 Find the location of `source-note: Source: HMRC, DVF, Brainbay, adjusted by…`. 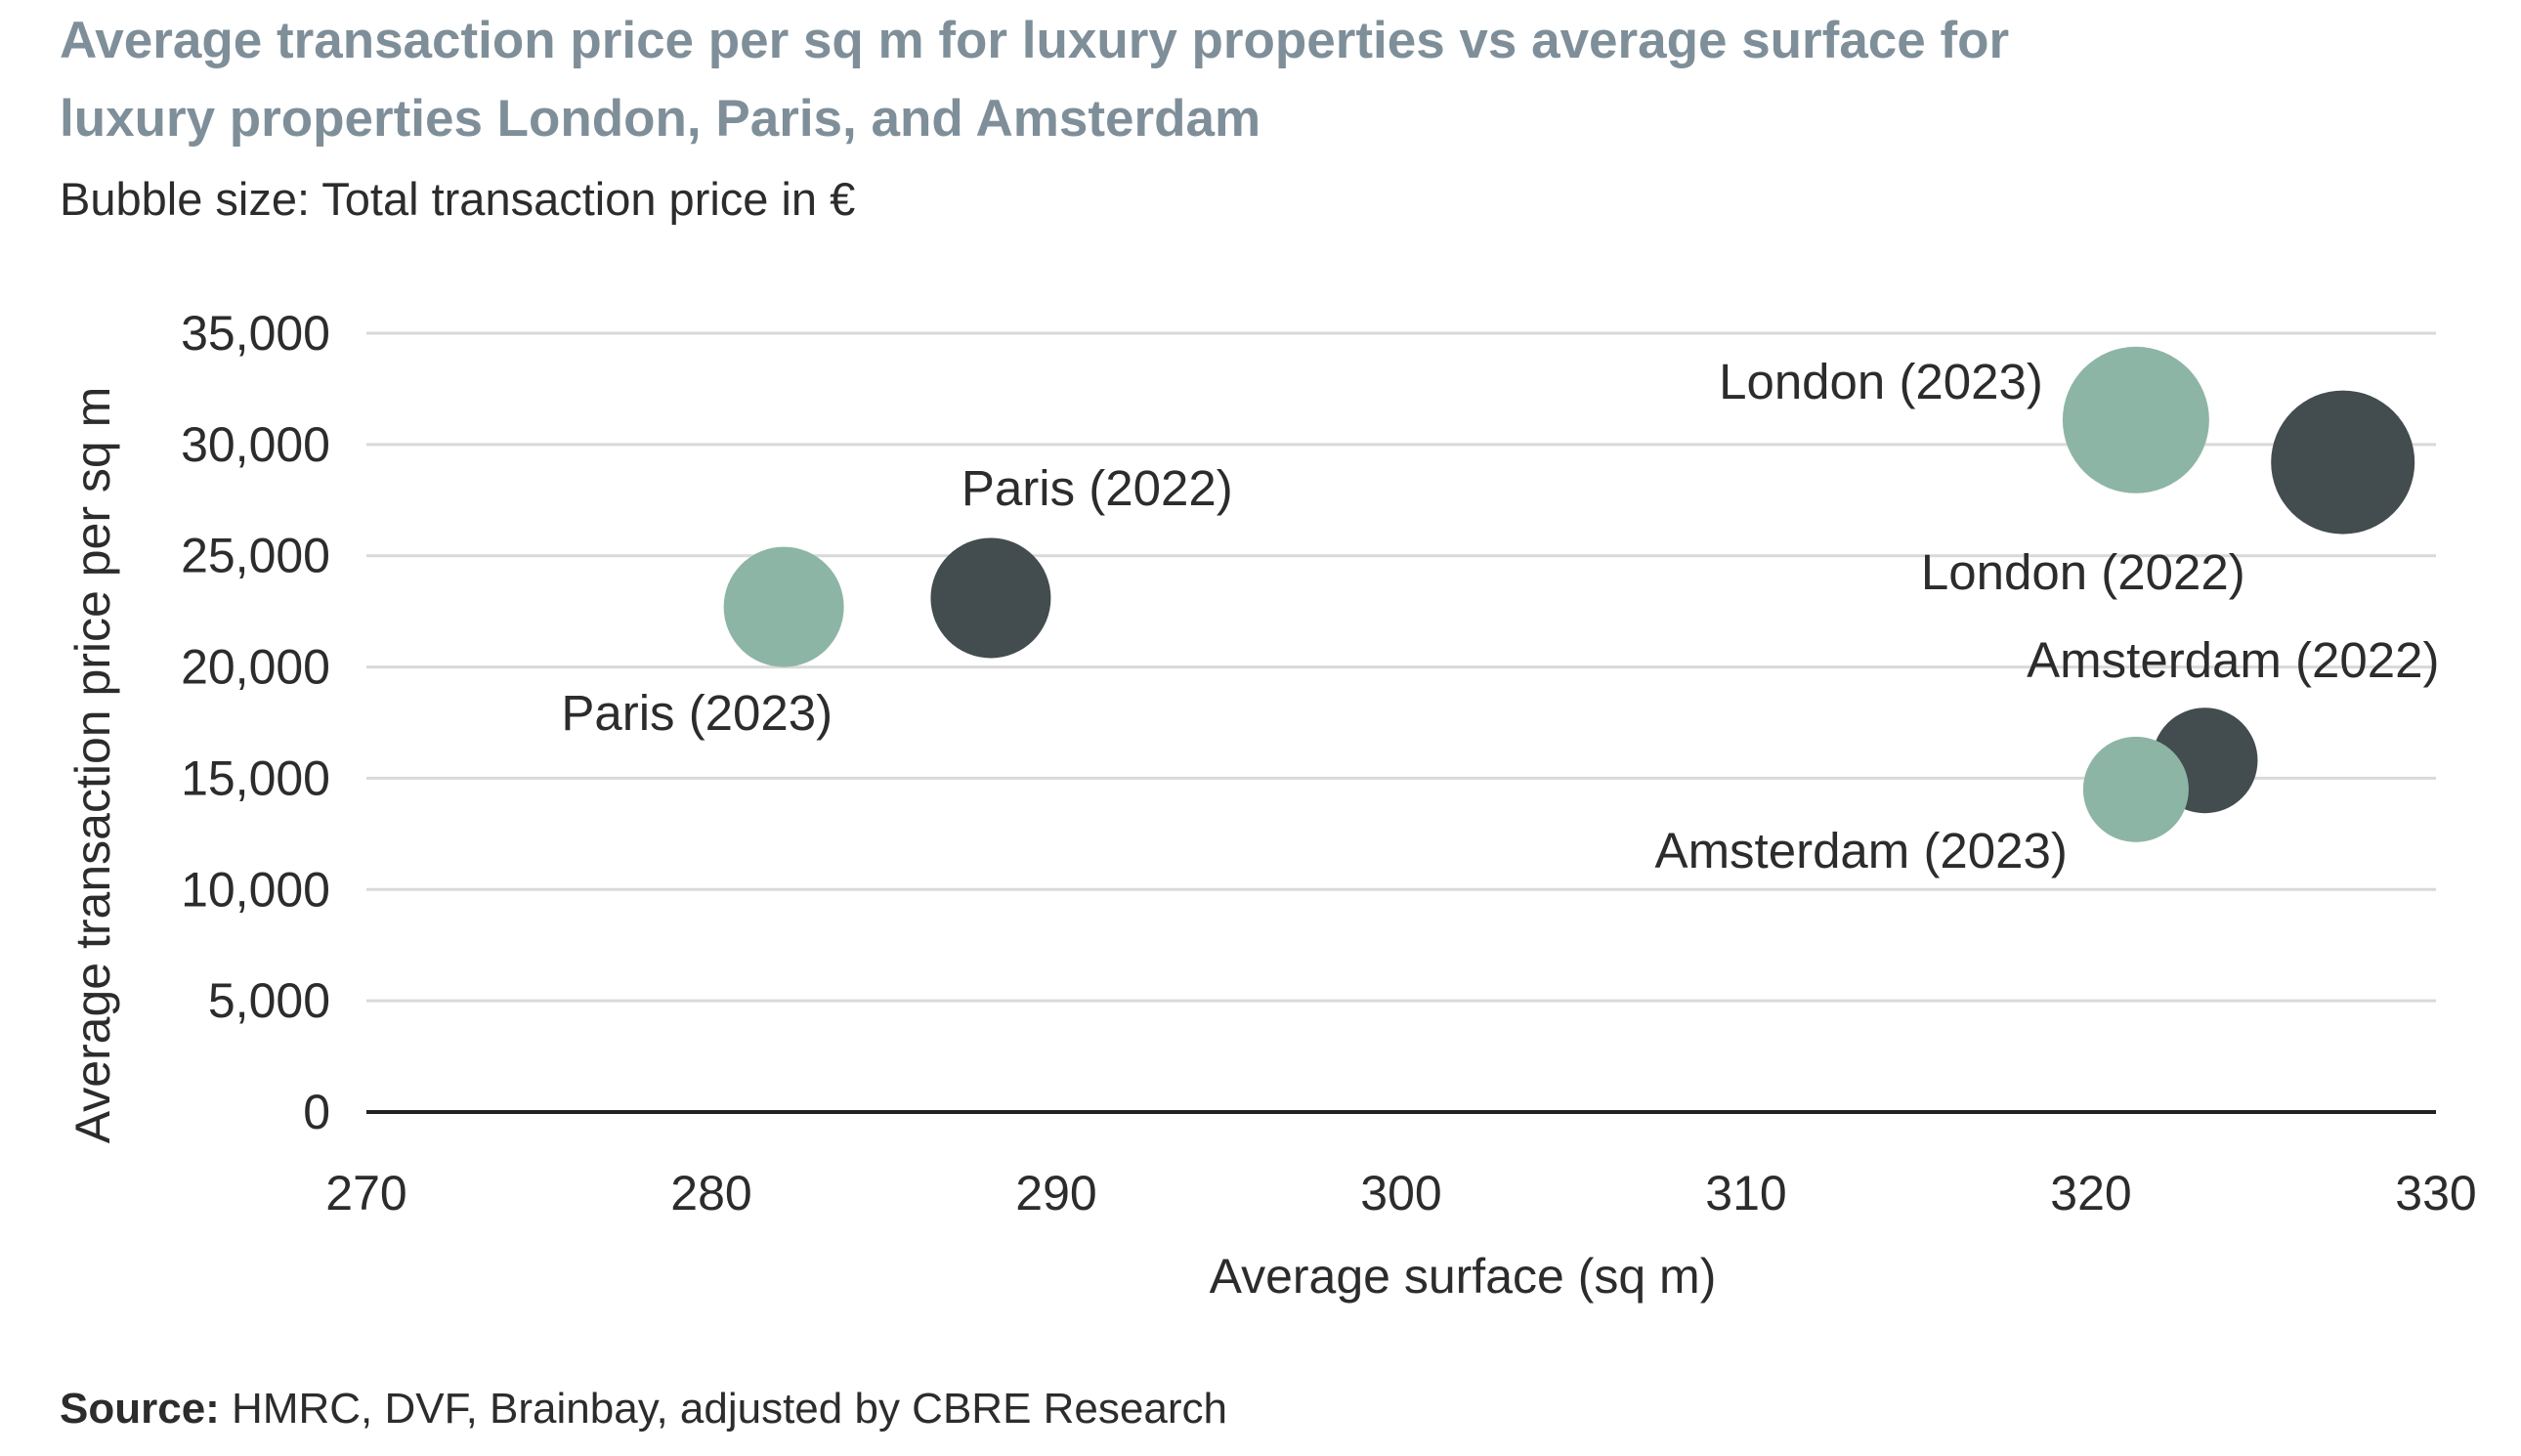

source-note: Source: HMRC, DVF, Brainbay, adjusted by… is located at coordinates (644, 1409).